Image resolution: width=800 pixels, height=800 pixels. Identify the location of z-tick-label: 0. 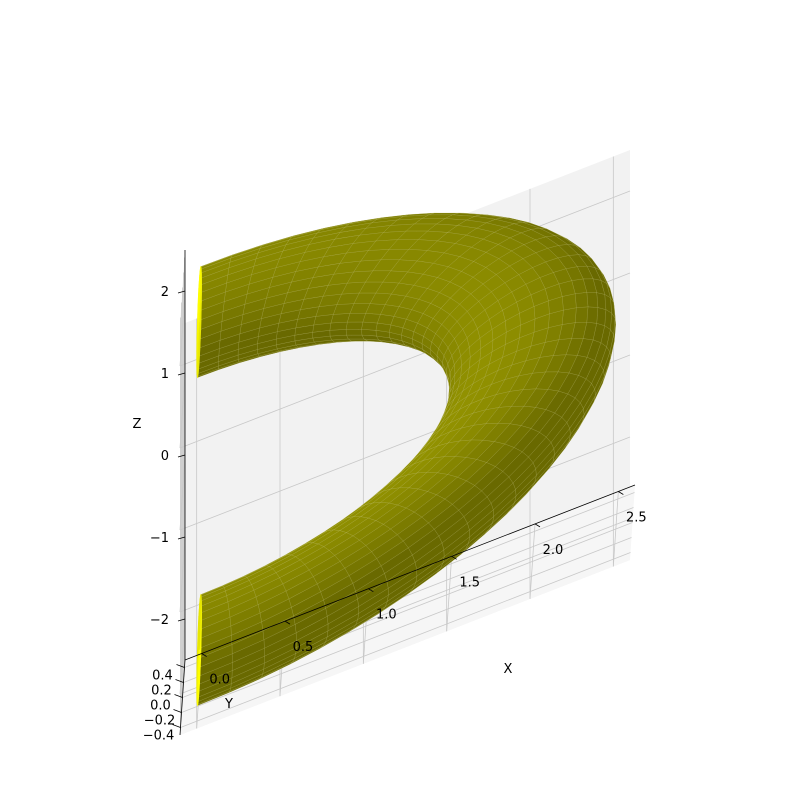
(165, 456).